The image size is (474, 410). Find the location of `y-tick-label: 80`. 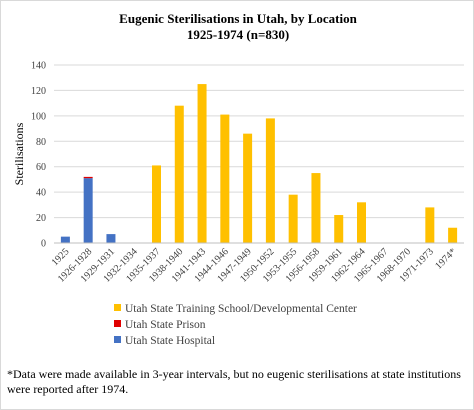

y-tick-label: 80 is located at coordinates (41, 142).